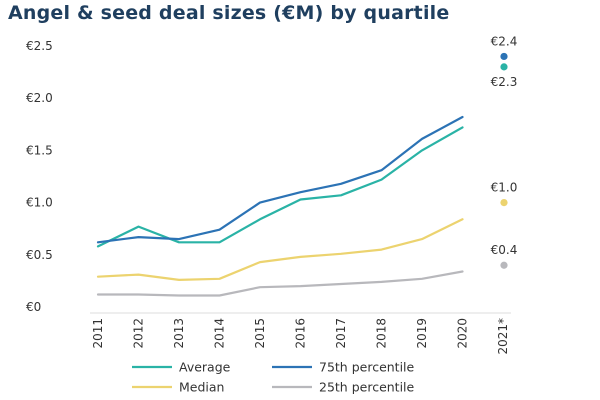  Describe the element at coordinates (39, 98) in the screenshot. I see `y-tick-label: €2.0` at that location.